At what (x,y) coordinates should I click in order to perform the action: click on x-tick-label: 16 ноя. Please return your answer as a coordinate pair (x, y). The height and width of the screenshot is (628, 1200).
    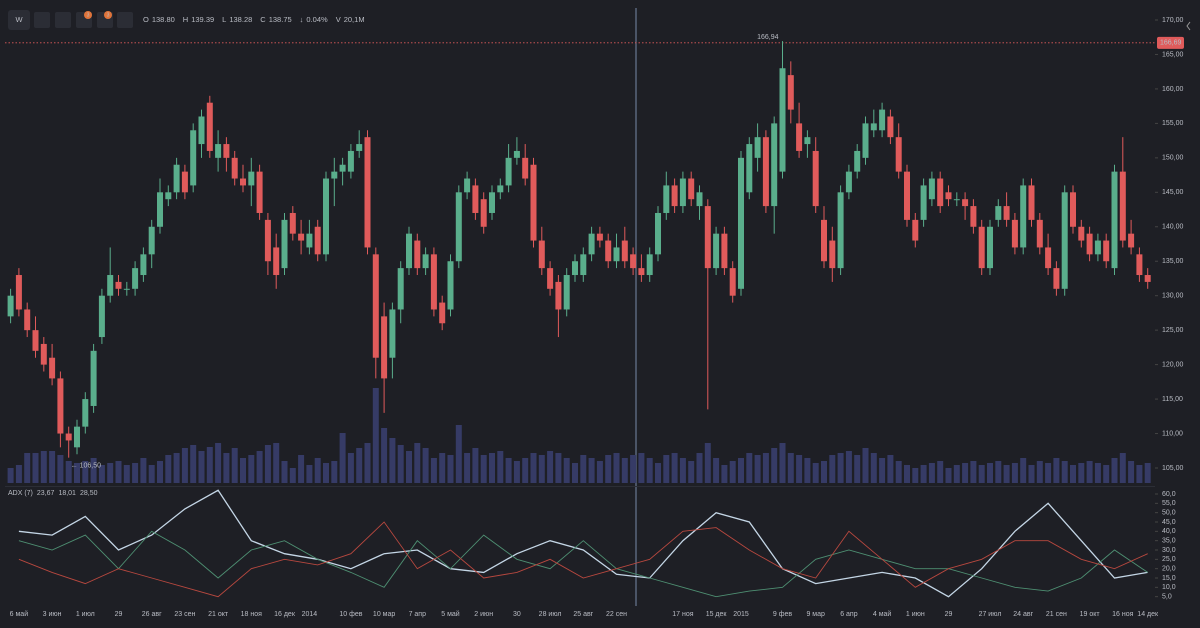
    Looking at the image, I should click on (1122, 614).